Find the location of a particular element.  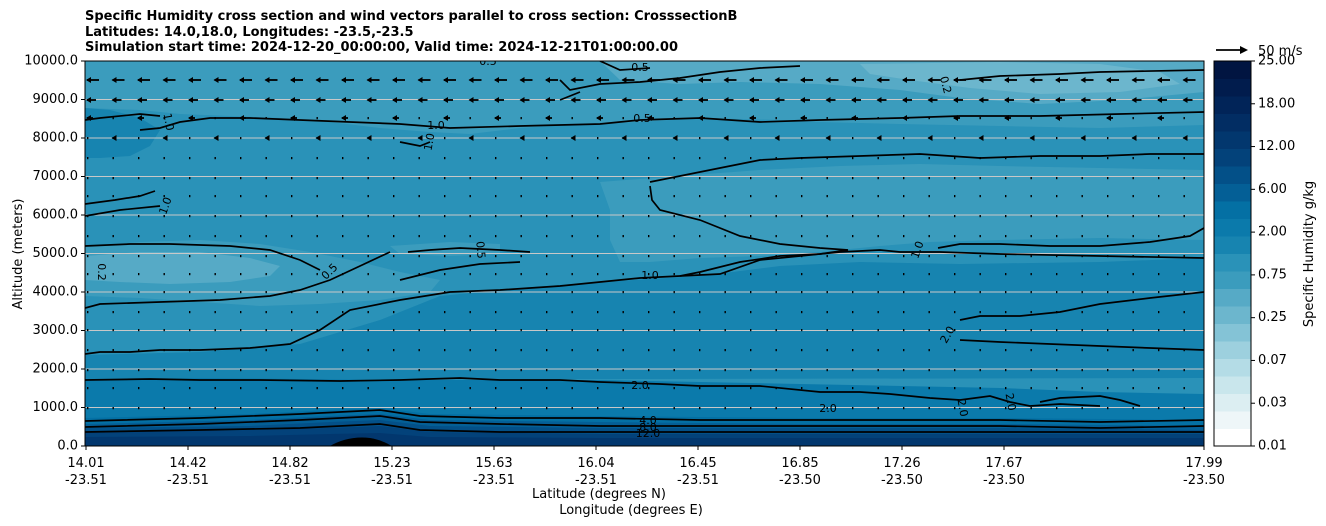

x-tick-label-lon: -23.51 is located at coordinates (188, 480).